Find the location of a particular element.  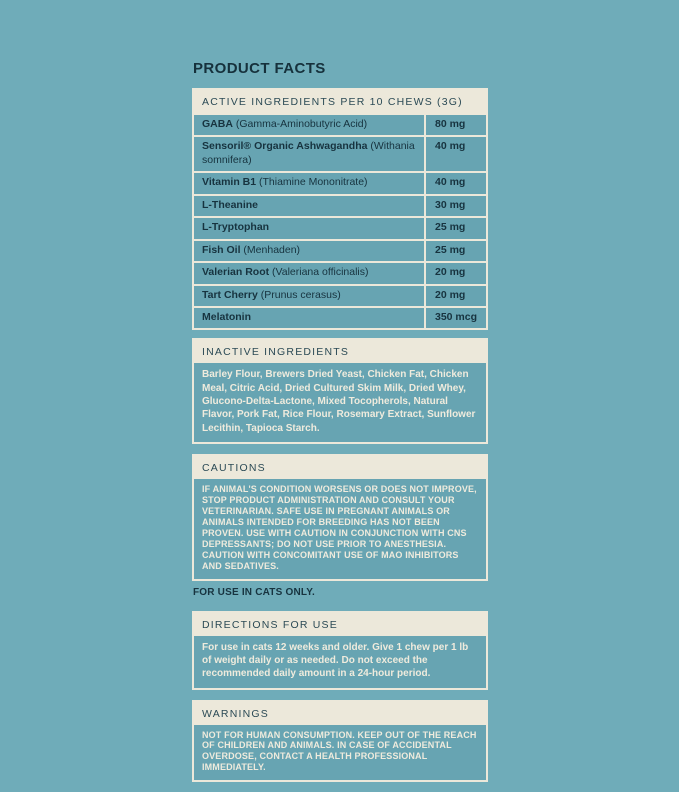

ingredient-name: Valerian Root is located at coordinates (236, 272).